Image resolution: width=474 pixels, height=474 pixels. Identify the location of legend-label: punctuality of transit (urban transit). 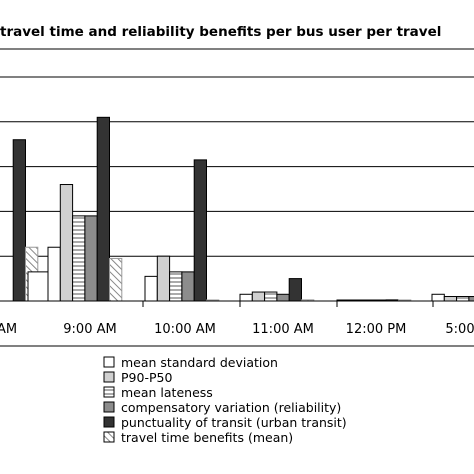
(234, 422).